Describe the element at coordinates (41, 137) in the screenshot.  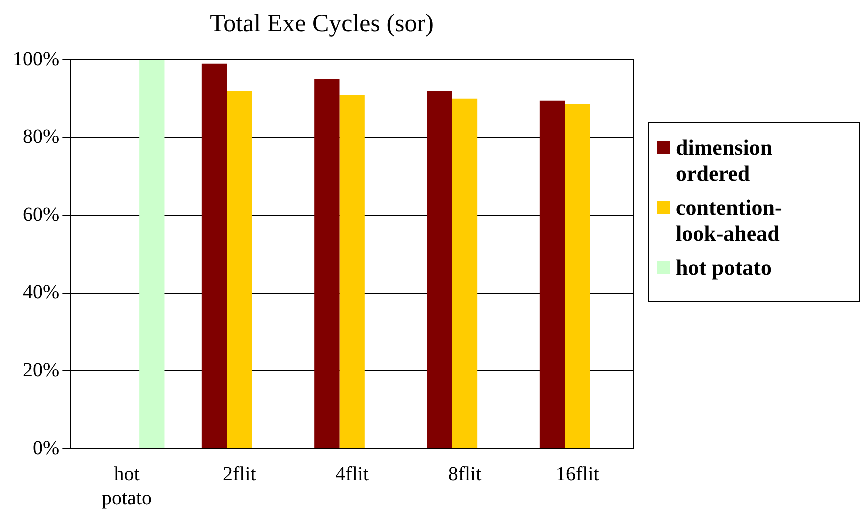
I see `y-tick-label: 80%` at that location.